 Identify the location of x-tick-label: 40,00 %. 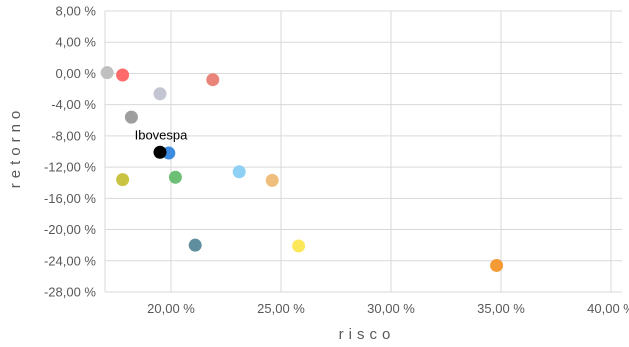
(608, 308).